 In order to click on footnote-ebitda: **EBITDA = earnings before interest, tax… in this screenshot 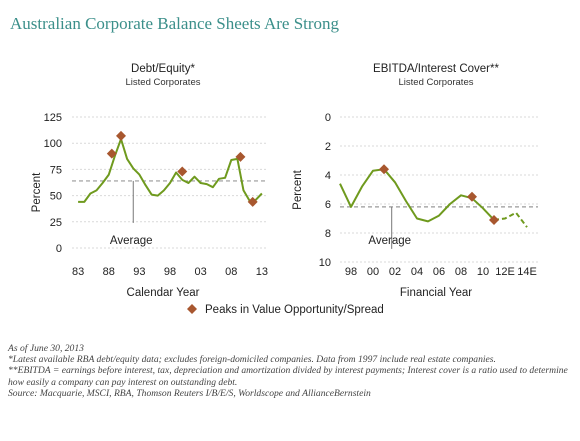, I will do `click(288, 376)`.